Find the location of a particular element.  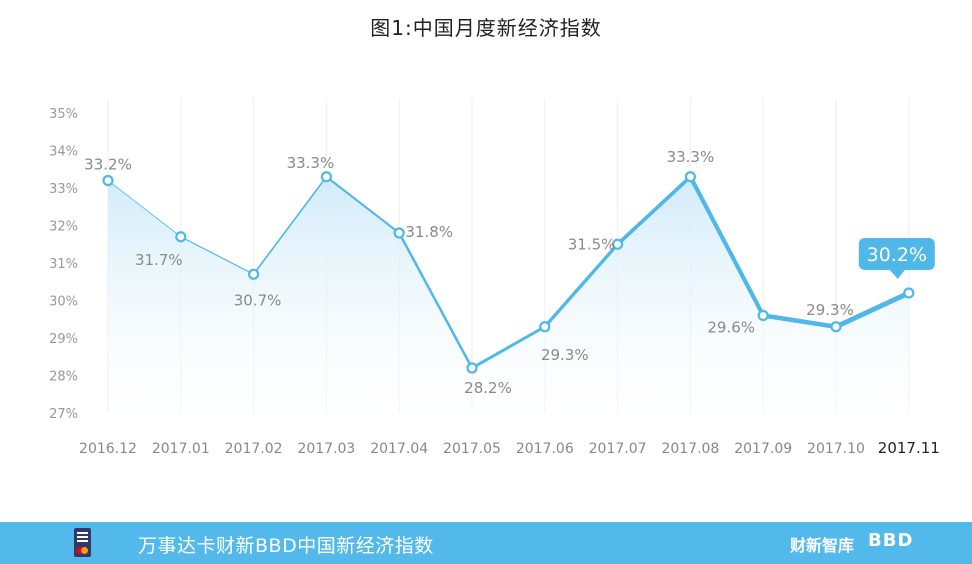

footer-bar: 万事达卡财新BBD中国新经济指数 财新智库 BBD is located at coordinates (486, 543).